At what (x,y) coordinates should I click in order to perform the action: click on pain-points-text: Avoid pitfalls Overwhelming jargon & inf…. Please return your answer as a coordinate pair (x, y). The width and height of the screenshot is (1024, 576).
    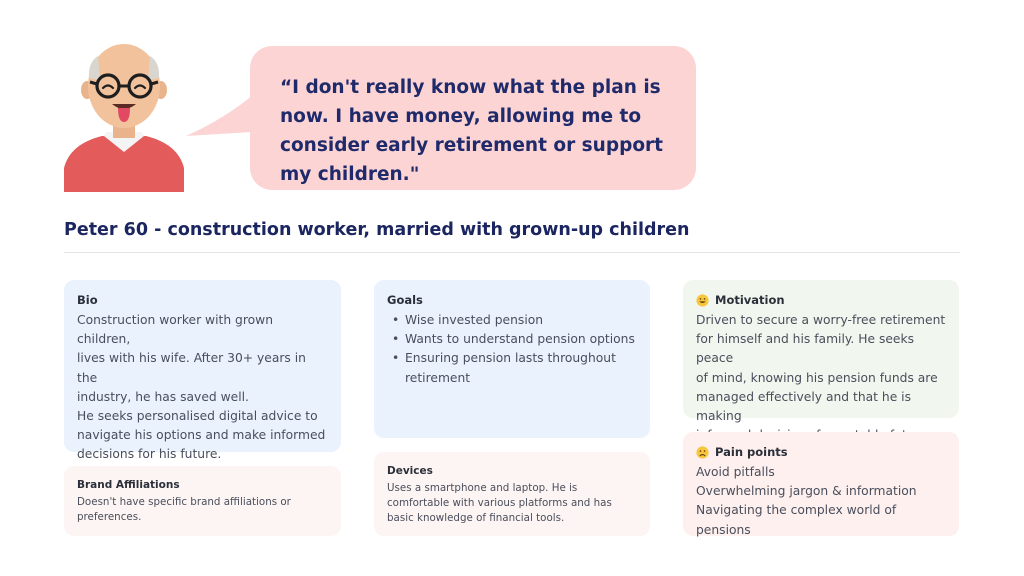
    Looking at the image, I should click on (821, 501).